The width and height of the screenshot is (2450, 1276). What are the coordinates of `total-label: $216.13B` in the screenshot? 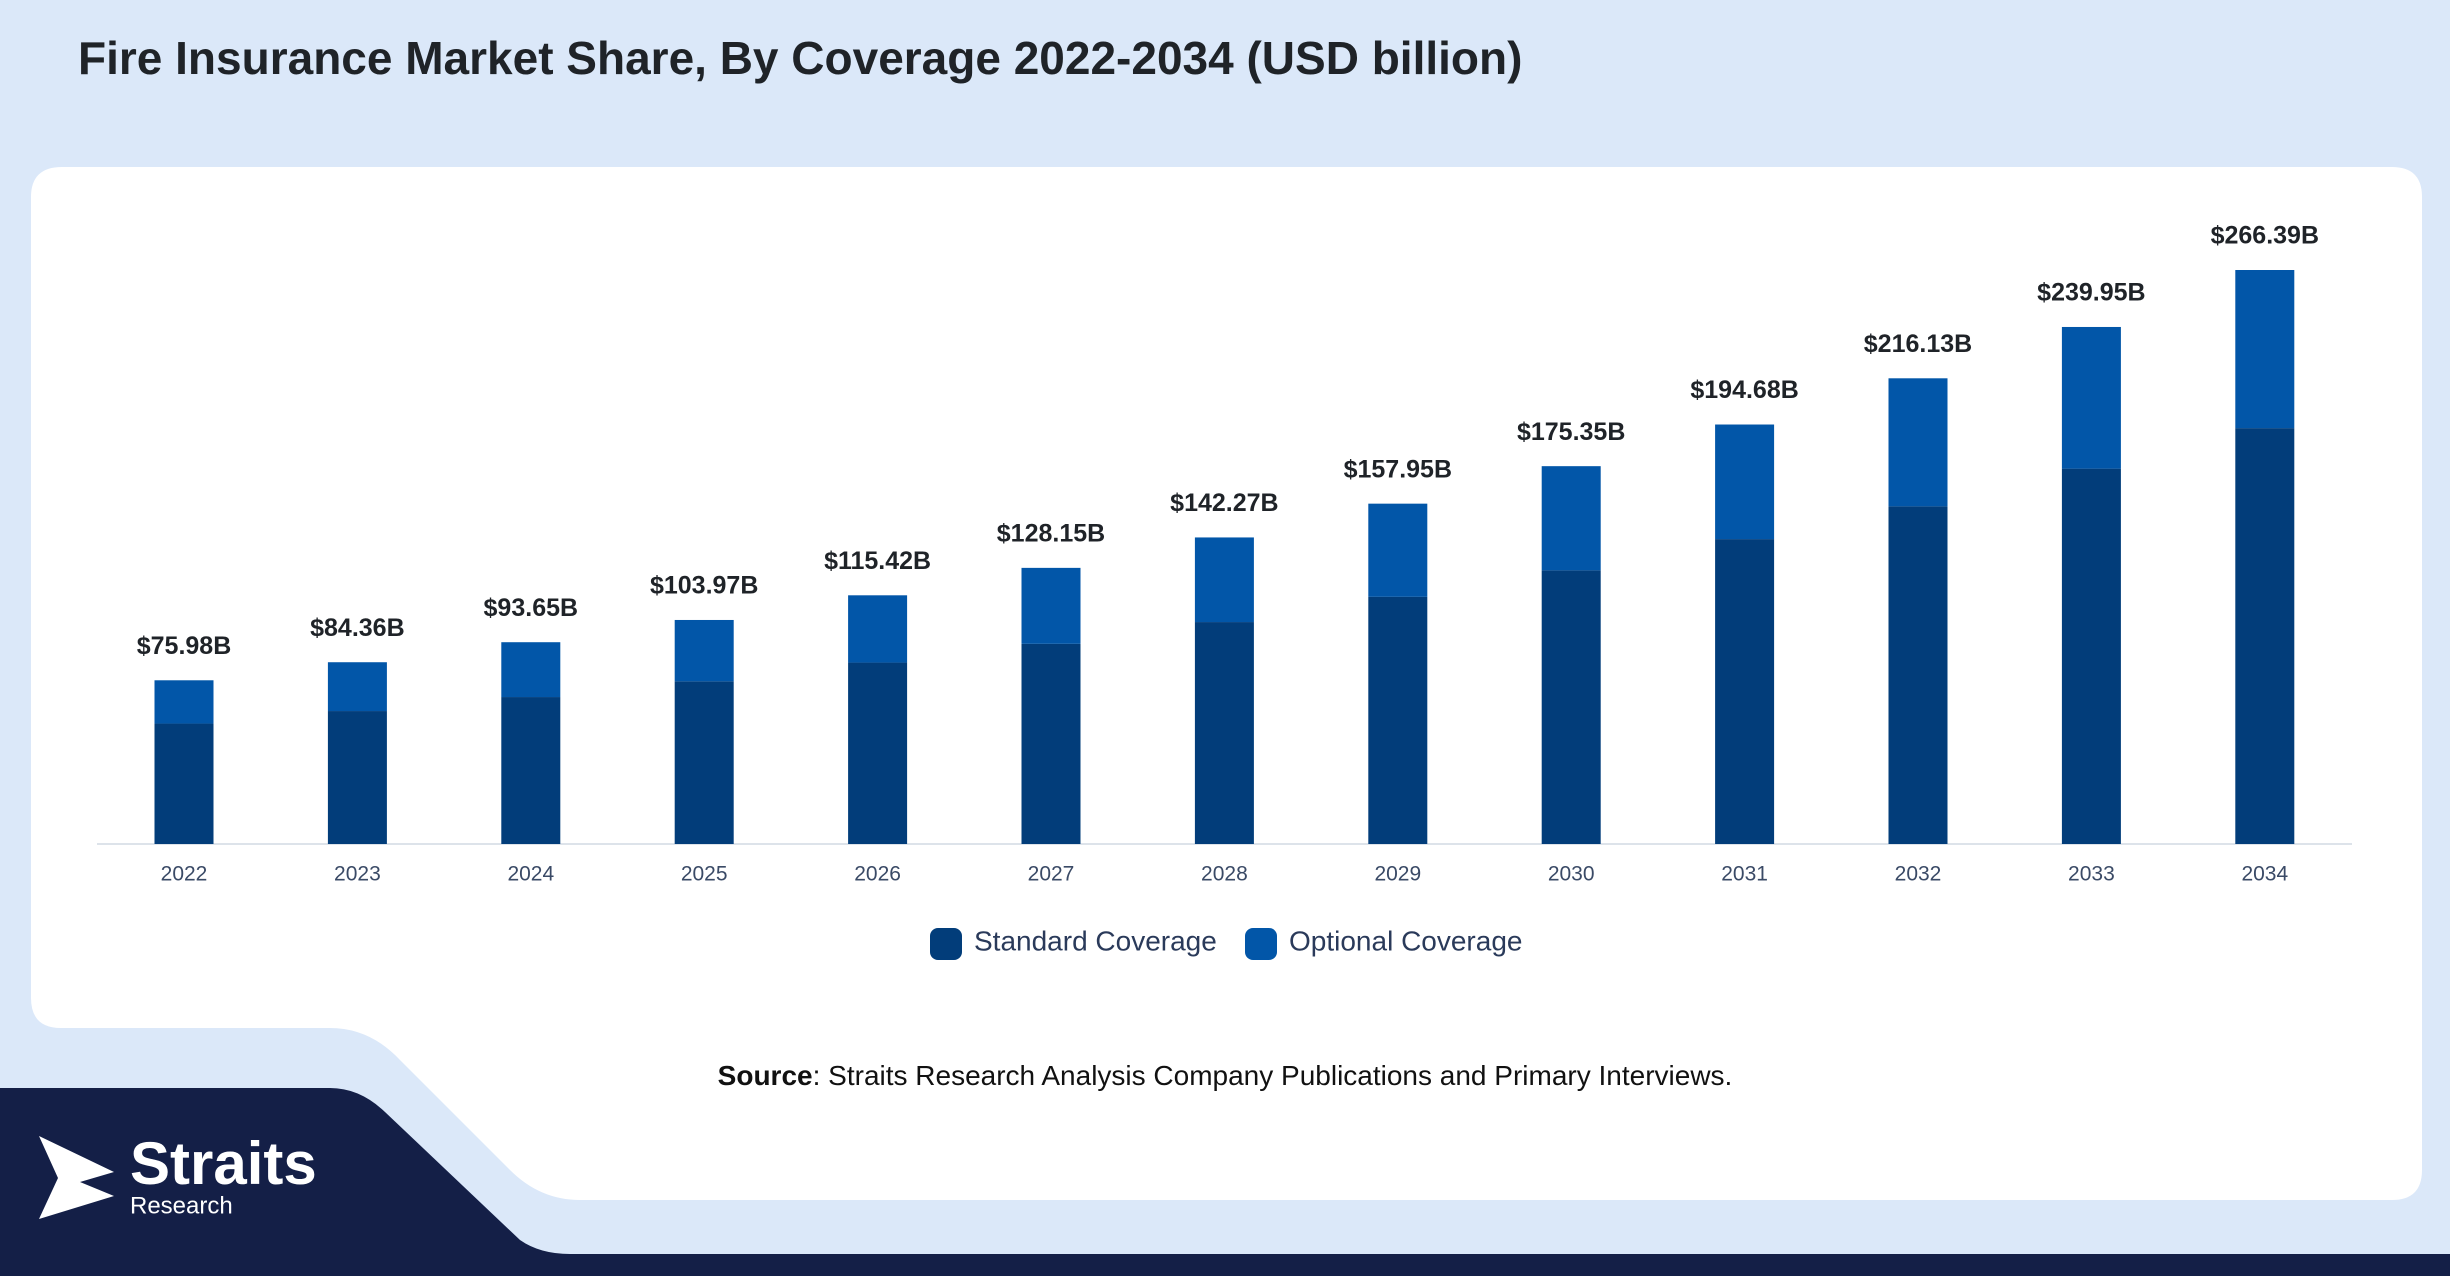 It's located at (1918, 344).